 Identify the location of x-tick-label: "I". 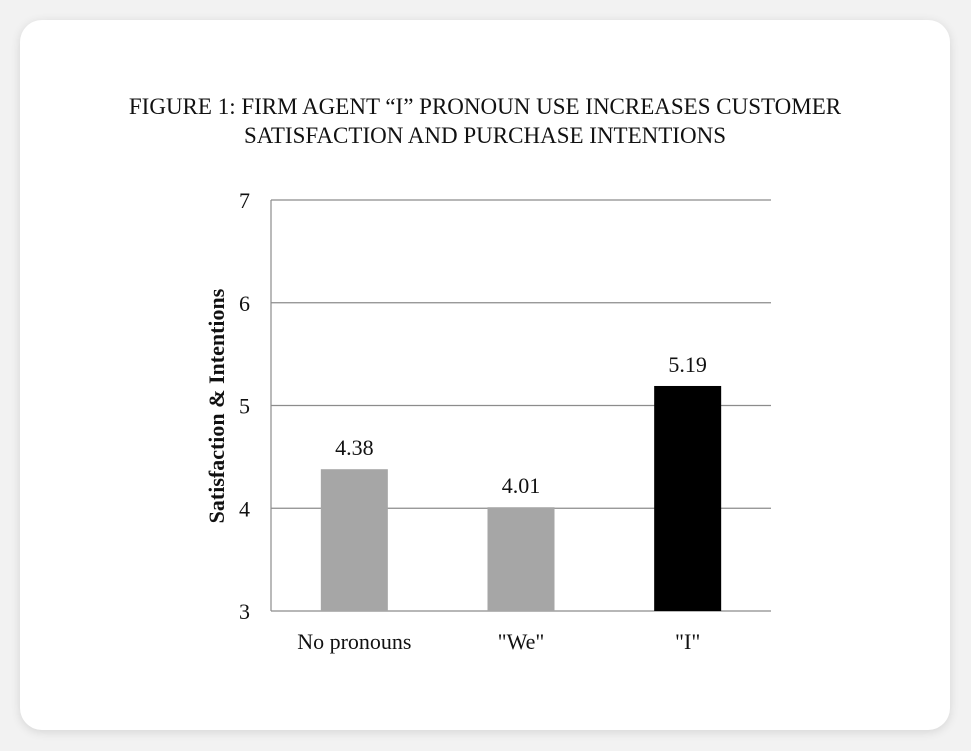
(687, 641).